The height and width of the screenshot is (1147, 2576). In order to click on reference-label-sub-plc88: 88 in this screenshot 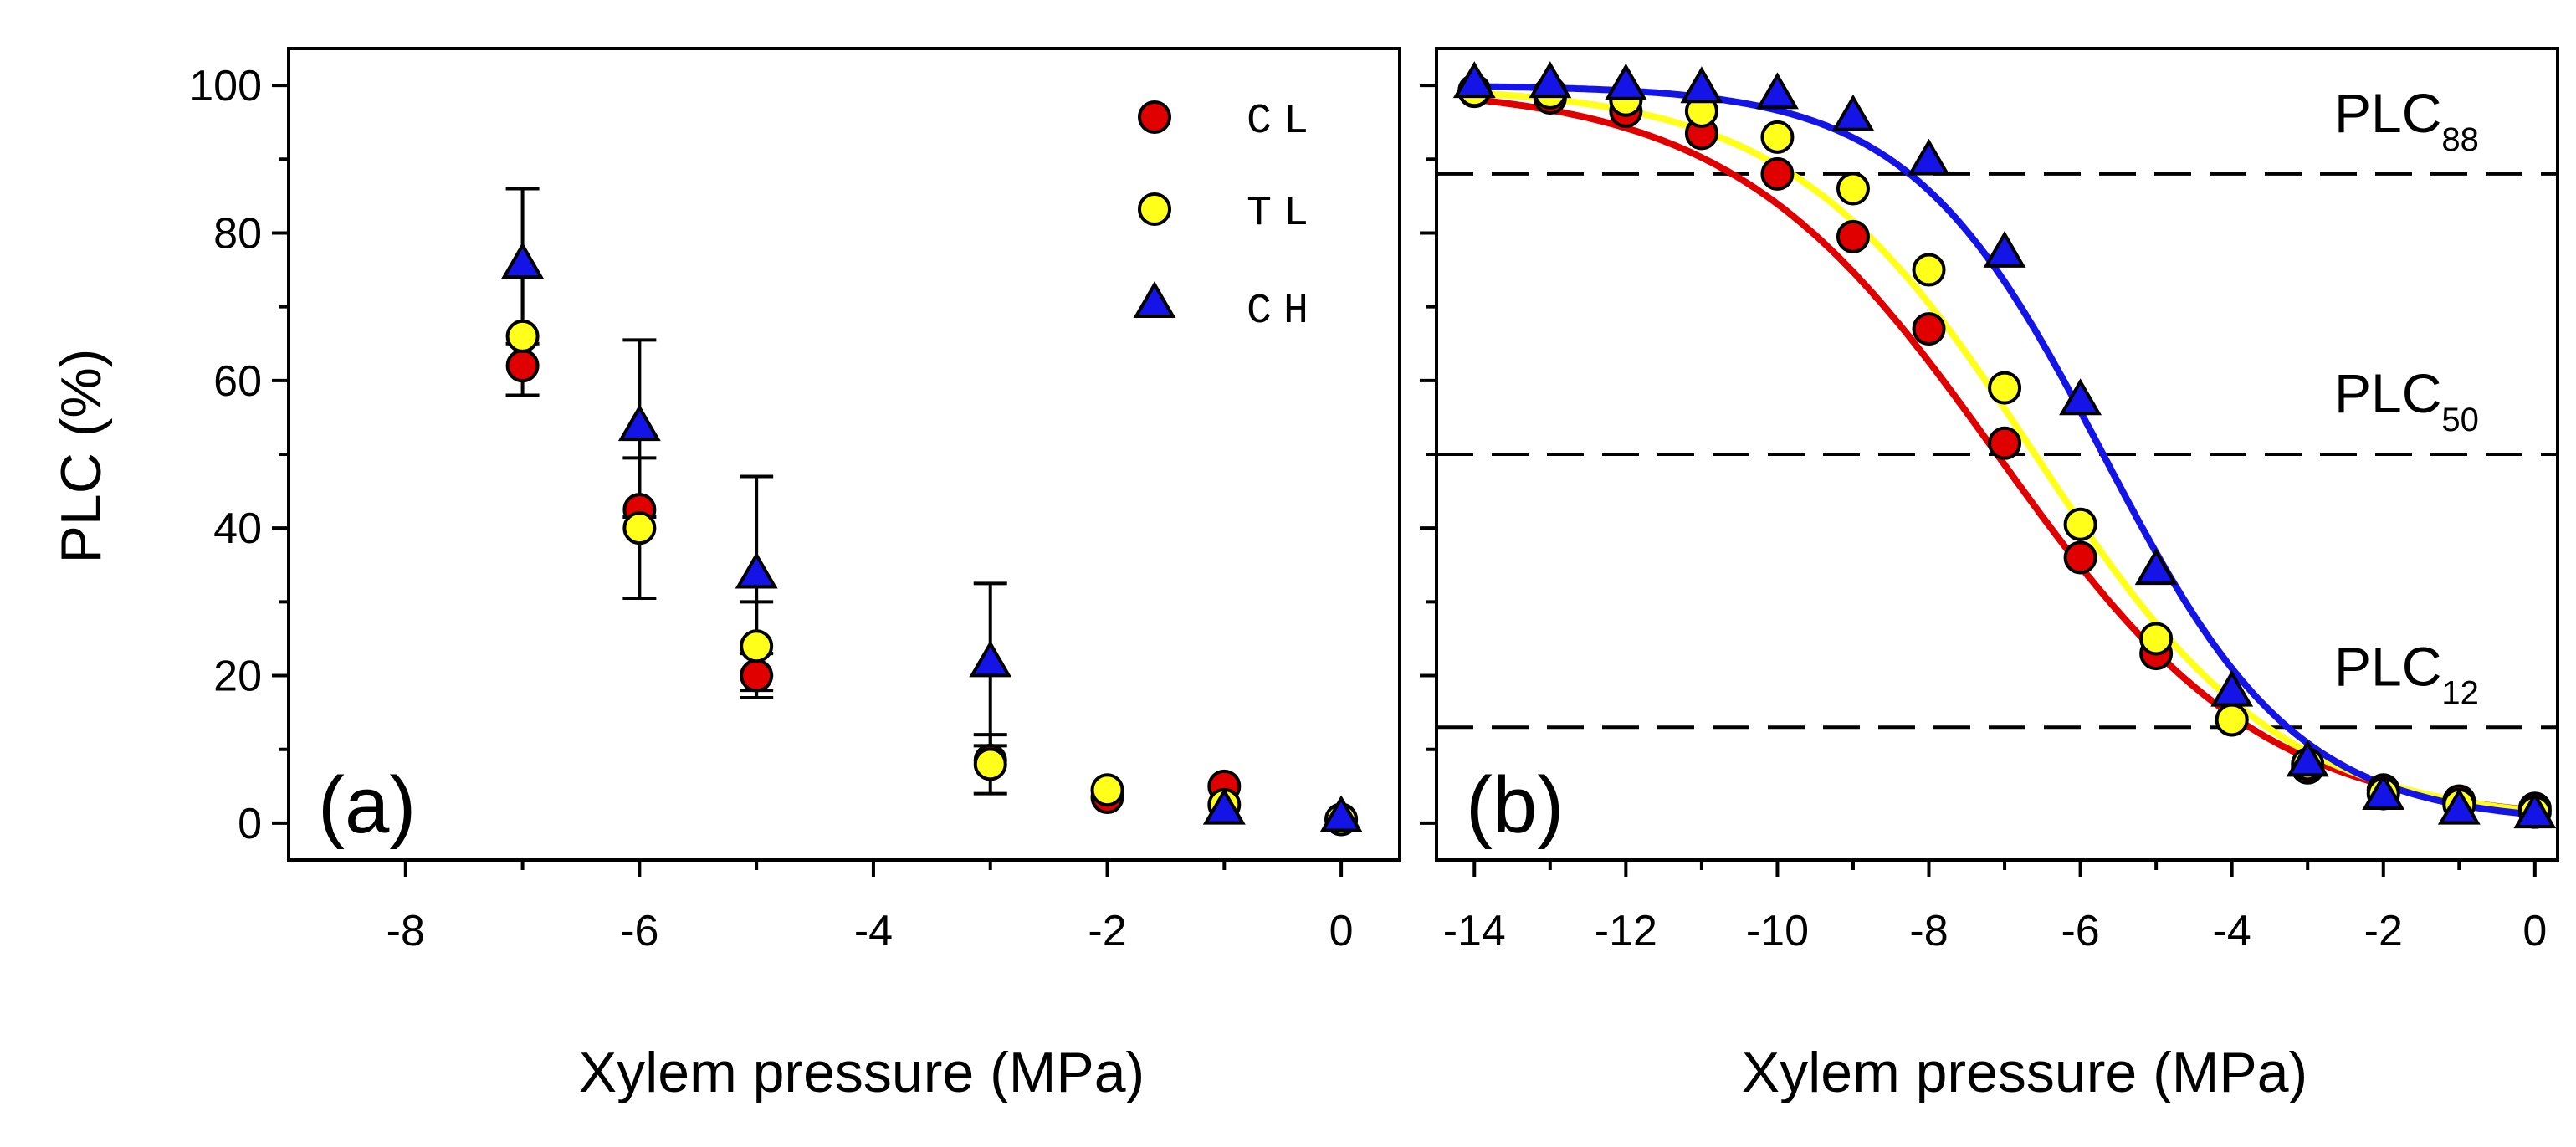, I will do `click(2460, 139)`.